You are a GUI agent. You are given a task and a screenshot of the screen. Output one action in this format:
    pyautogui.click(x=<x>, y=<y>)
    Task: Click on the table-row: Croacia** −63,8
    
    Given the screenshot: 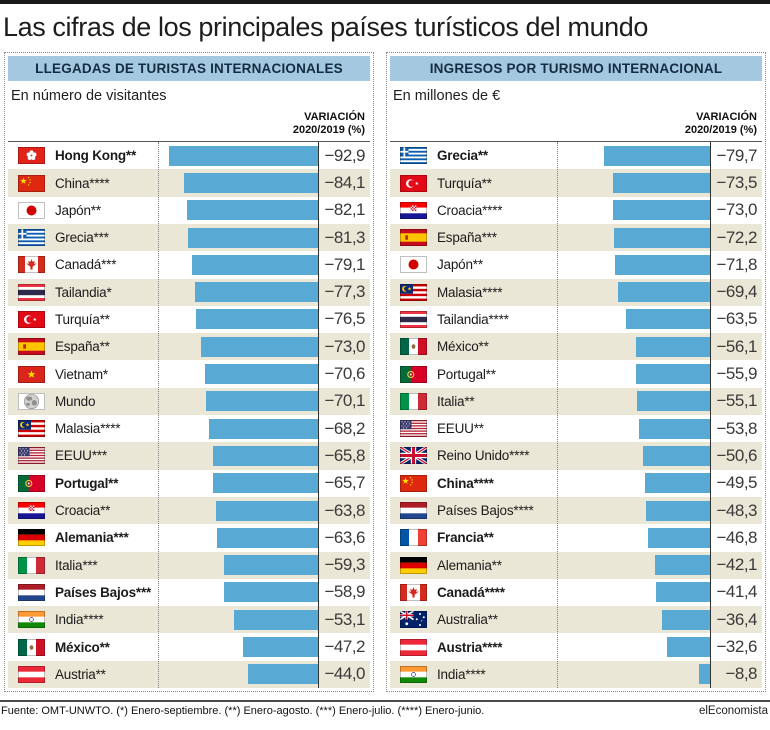 What is the action you would take?
    pyautogui.click(x=189, y=510)
    